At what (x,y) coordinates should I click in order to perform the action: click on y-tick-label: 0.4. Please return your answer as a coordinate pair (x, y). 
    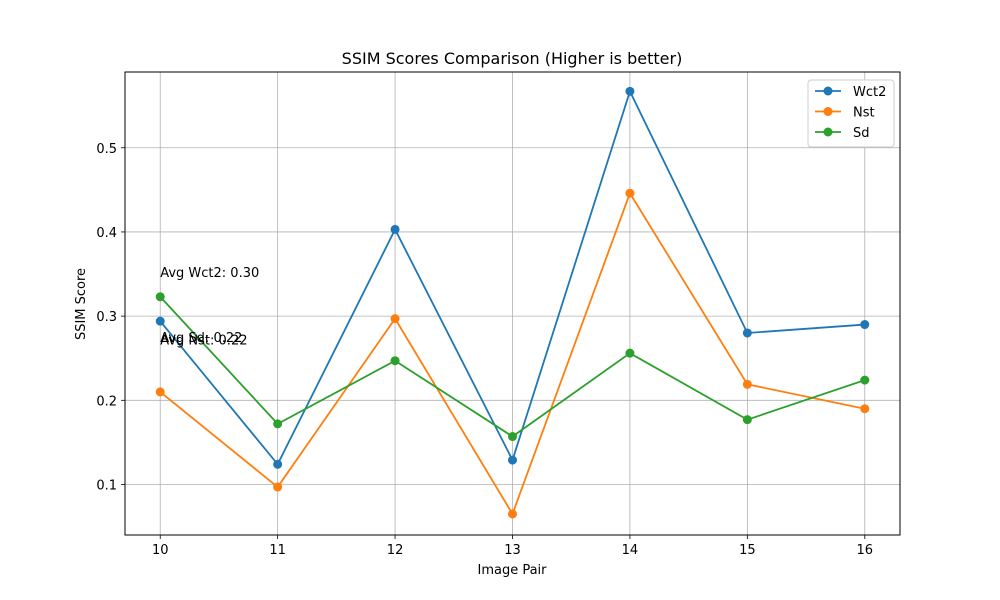
    Looking at the image, I should click on (106, 233).